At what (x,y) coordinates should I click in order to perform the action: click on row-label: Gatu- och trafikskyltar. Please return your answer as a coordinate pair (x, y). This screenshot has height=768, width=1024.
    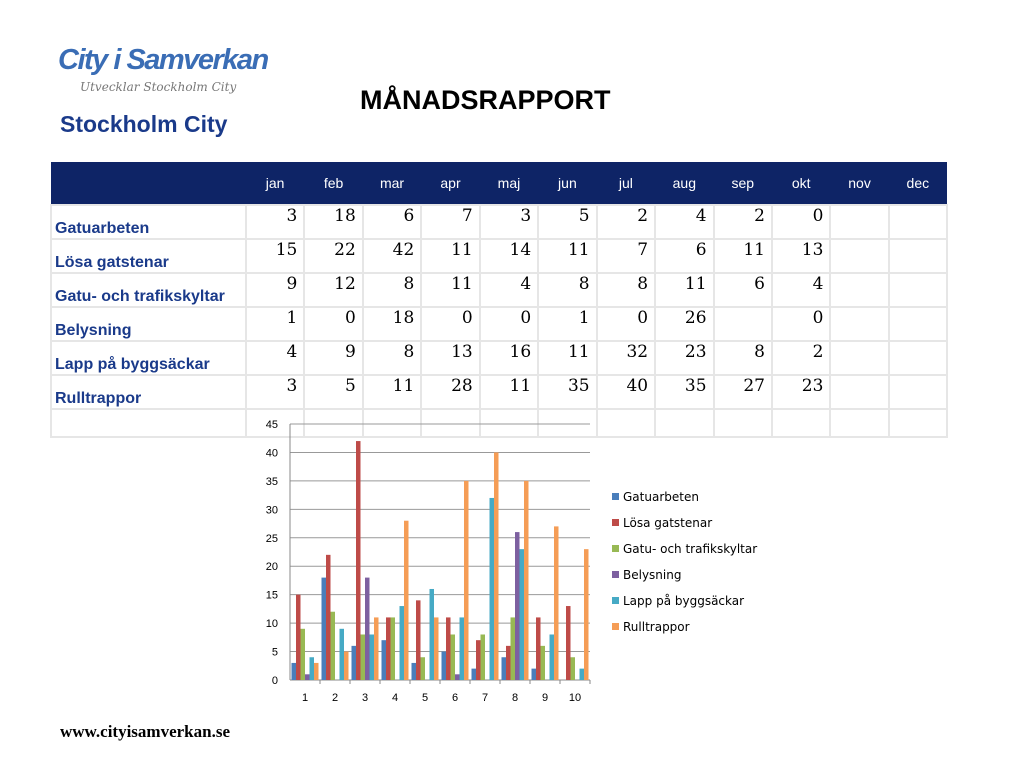
    Looking at the image, I should click on (148, 290).